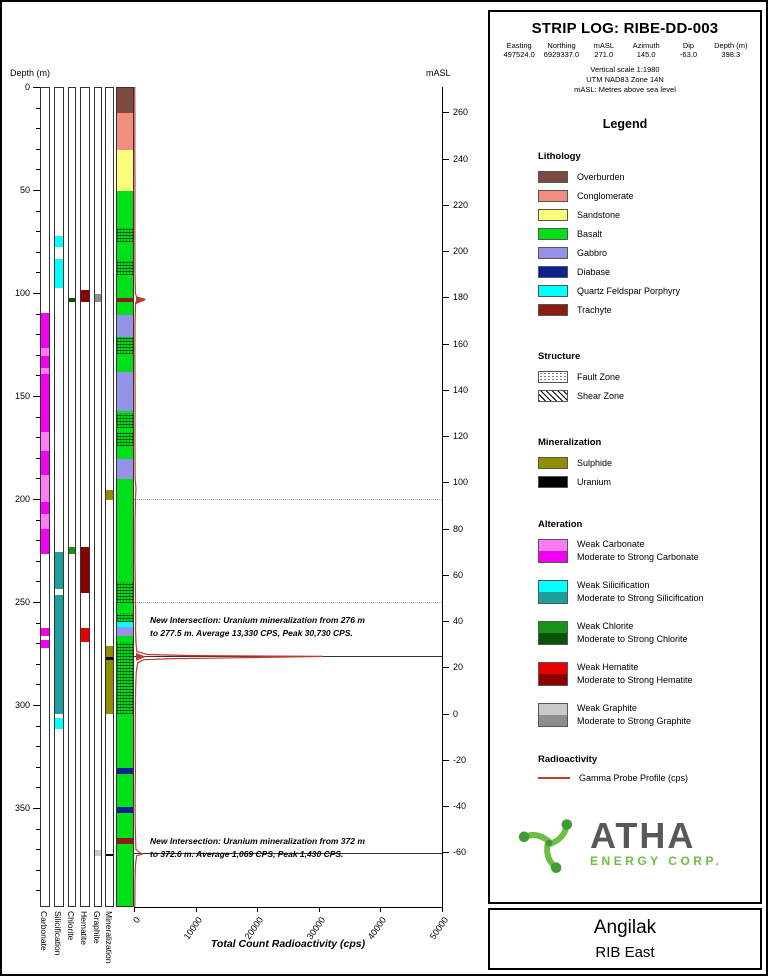 The image size is (768, 976). I want to click on collar-info-header: Dip, so click(688, 45).